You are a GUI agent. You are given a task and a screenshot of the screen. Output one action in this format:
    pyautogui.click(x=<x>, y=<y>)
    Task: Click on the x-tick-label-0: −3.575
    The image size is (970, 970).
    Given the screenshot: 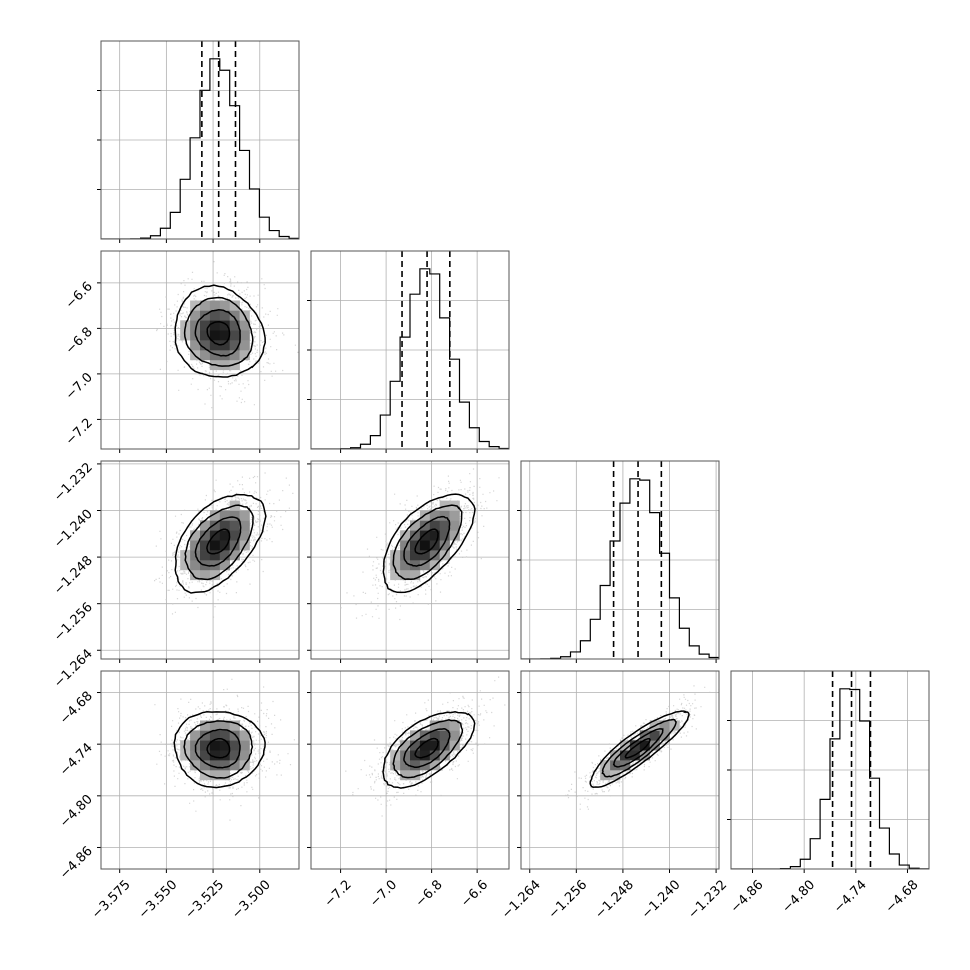 What is the action you would take?
    pyautogui.click(x=111, y=899)
    